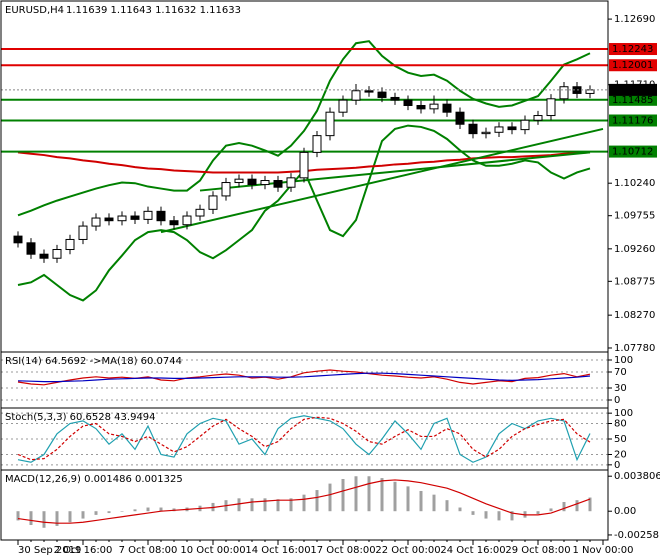  What do you see at coordinates (625, 511) in the screenshot?
I see `y-tick-label: 0.00` at bounding box center [625, 511].